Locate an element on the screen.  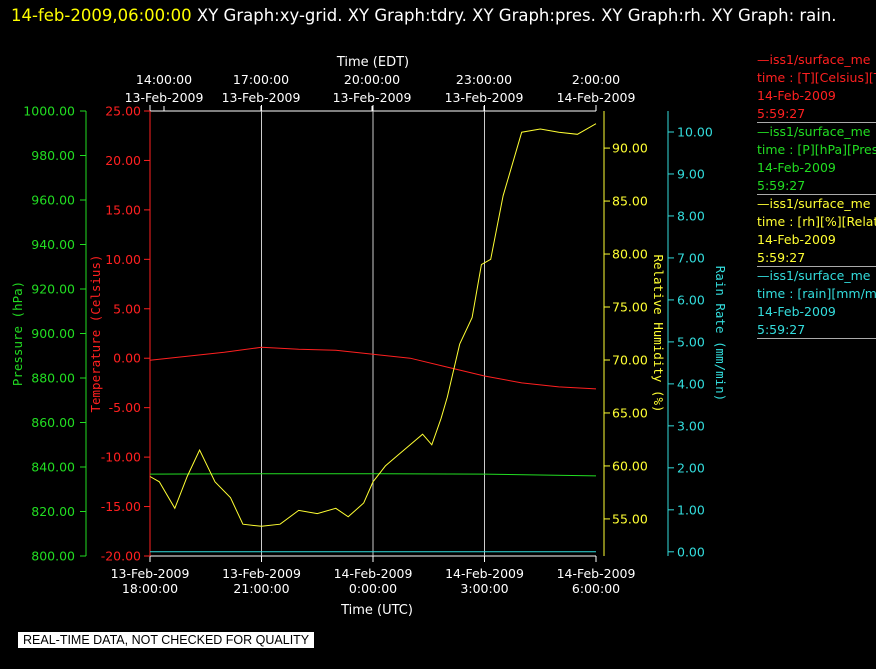
humidity-tick-label: 75.00 is located at coordinates (630, 307).